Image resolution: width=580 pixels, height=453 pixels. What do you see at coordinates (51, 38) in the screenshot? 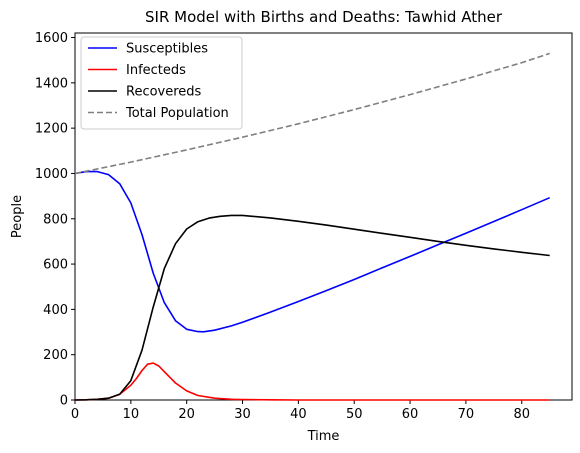
I see `y-tick-label: 1600` at bounding box center [51, 38].